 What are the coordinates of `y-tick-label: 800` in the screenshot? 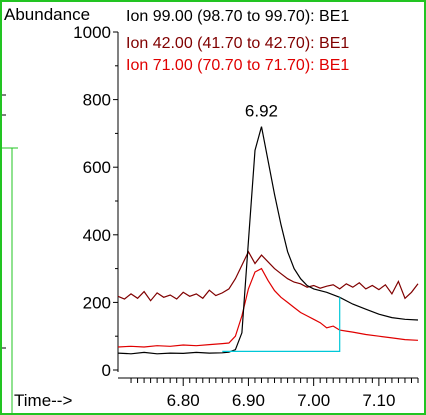 It's located at (97, 100).